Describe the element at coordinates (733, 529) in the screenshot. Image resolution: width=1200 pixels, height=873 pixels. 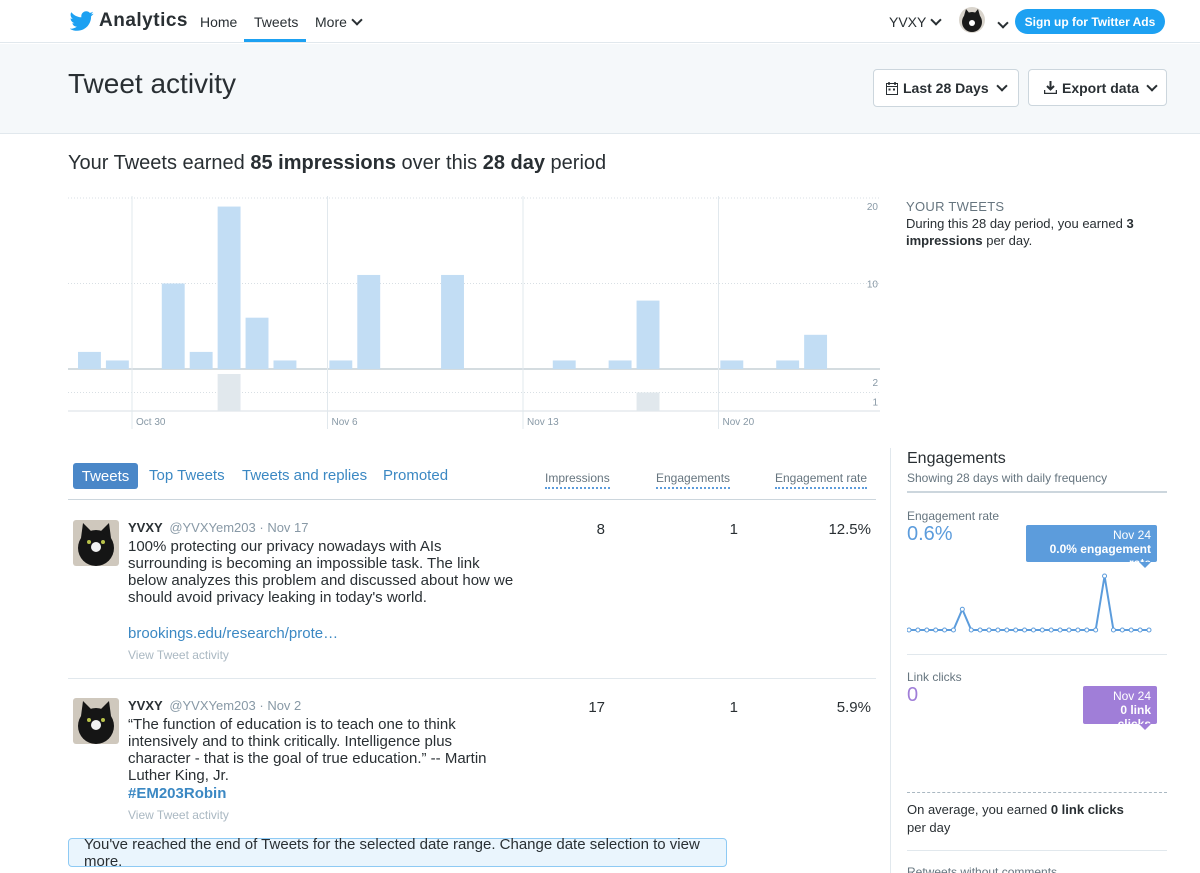
I see `tweet-engagements: 1` at that location.